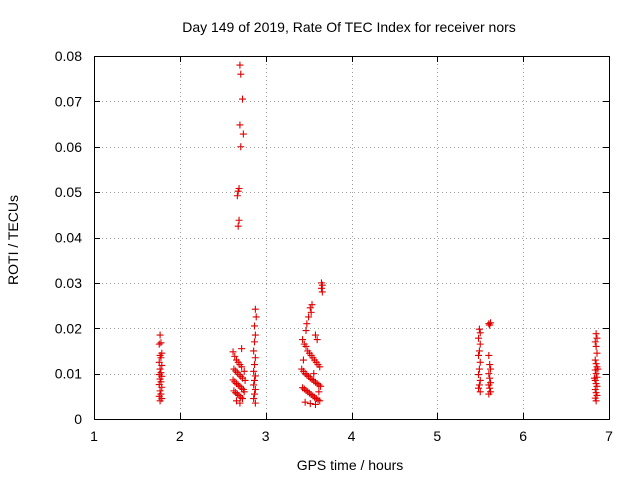 The height and width of the screenshot is (480, 640). What do you see at coordinates (68, 374) in the screenshot?
I see `y-tick-label: 0.01` at bounding box center [68, 374].